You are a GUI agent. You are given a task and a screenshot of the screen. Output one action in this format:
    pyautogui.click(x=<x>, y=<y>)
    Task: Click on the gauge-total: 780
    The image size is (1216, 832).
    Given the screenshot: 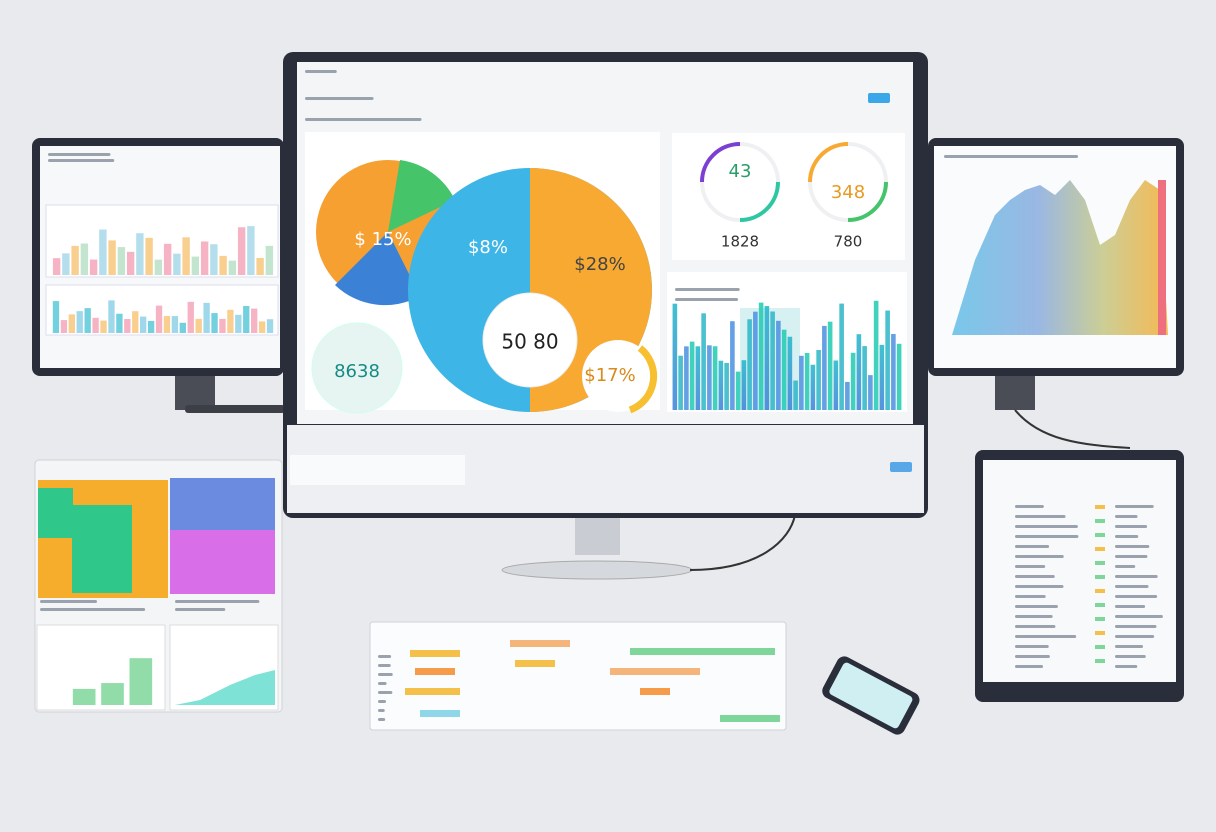 What is the action you would take?
    pyautogui.click(x=848, y=242)
    